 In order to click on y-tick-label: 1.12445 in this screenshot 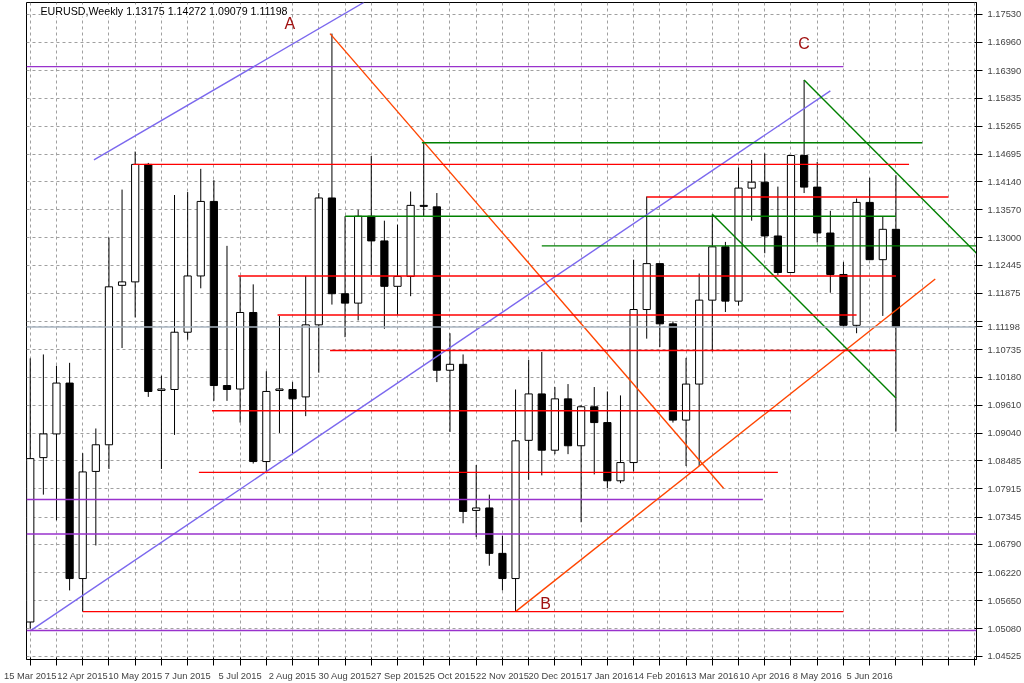, I will do `click(1004, 265)`.